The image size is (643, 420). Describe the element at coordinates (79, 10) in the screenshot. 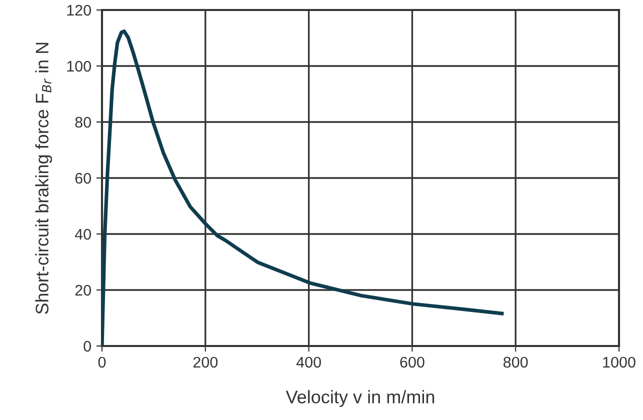

I see `y-tick-label: 120` at that location.